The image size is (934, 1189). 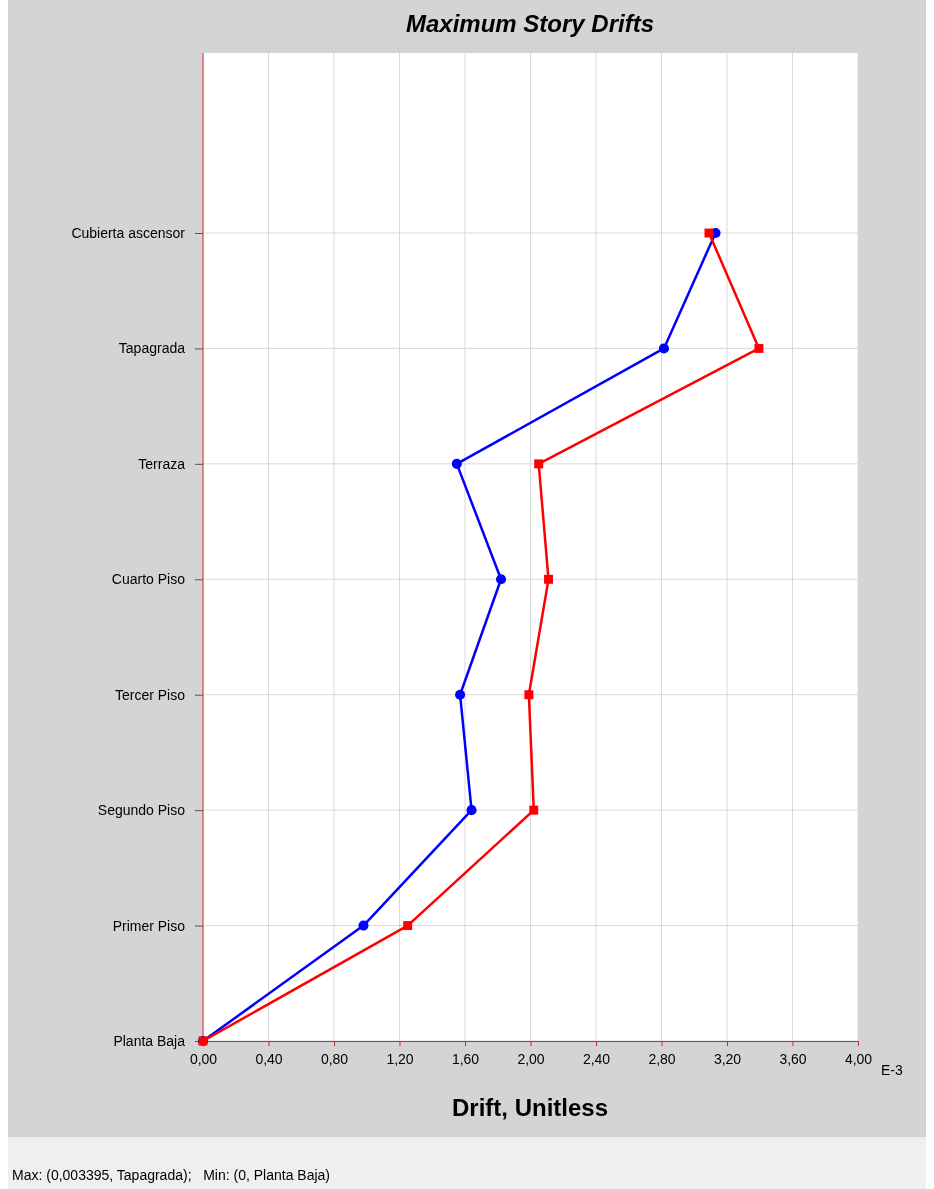 I want to click on y-tick-label: Tapagrada, so click(x=152, y=348).